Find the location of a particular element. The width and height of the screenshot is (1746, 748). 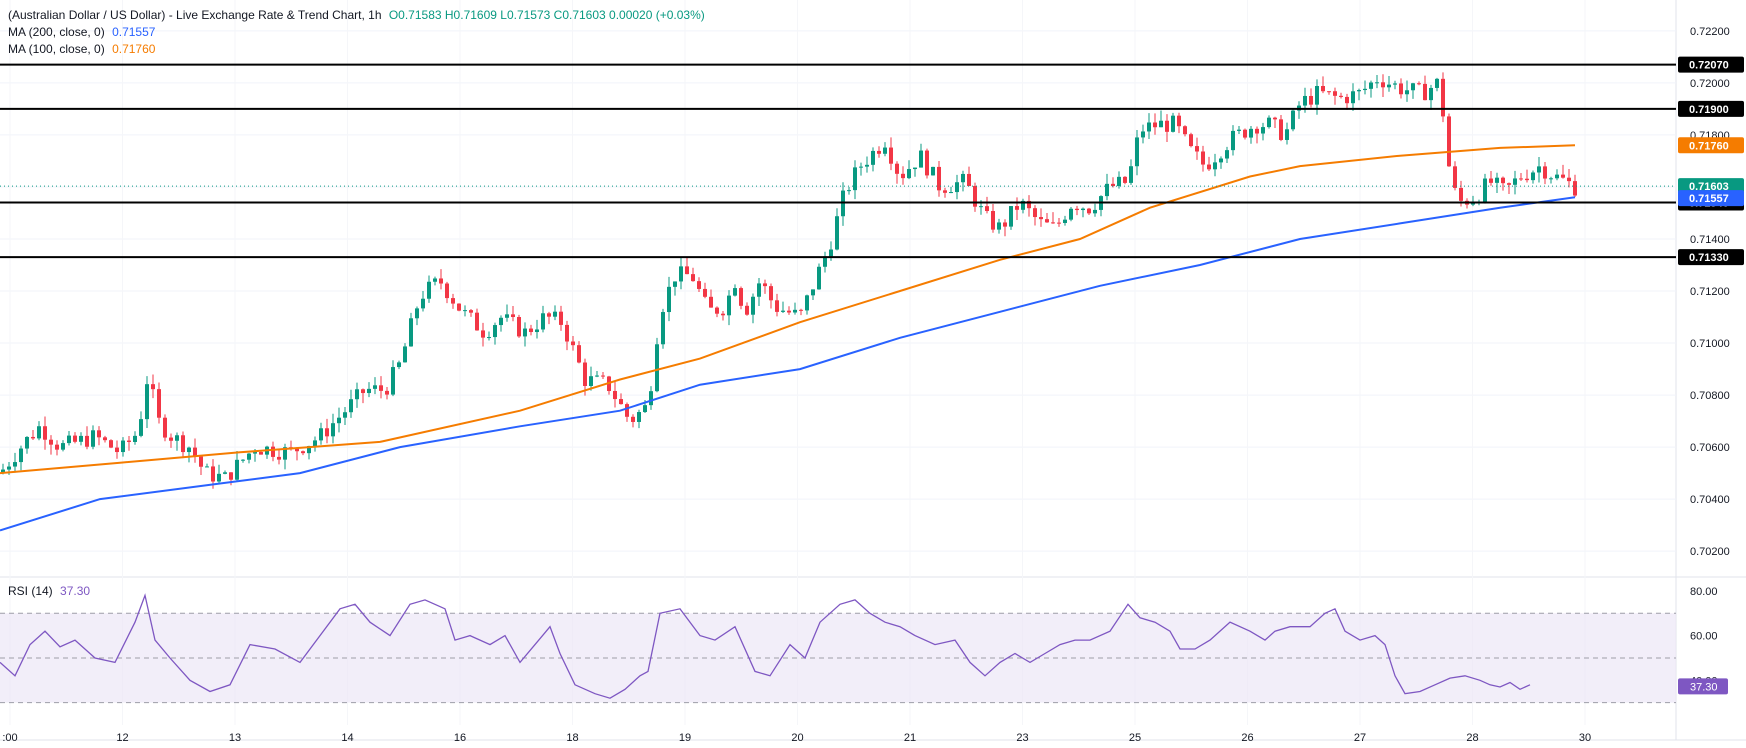

time-tick-label: 27 is located at coordinates (1360, 738).